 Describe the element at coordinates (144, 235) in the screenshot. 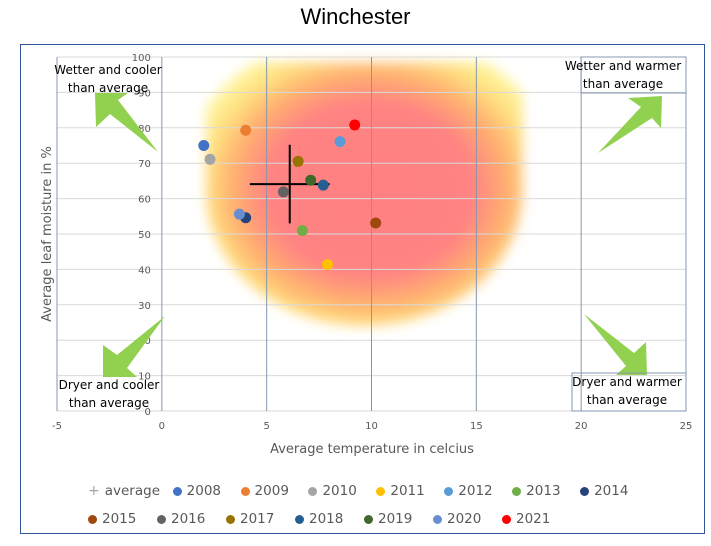

I see `y-tick-label: 50` at that location.